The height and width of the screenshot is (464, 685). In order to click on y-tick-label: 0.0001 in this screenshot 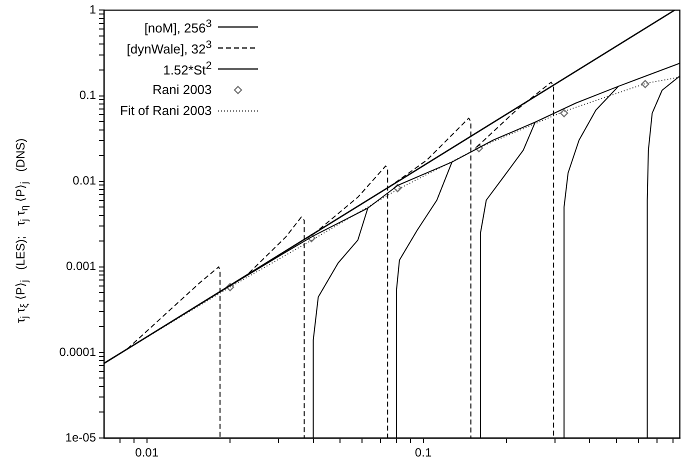, I will do `click(77, 351)`.